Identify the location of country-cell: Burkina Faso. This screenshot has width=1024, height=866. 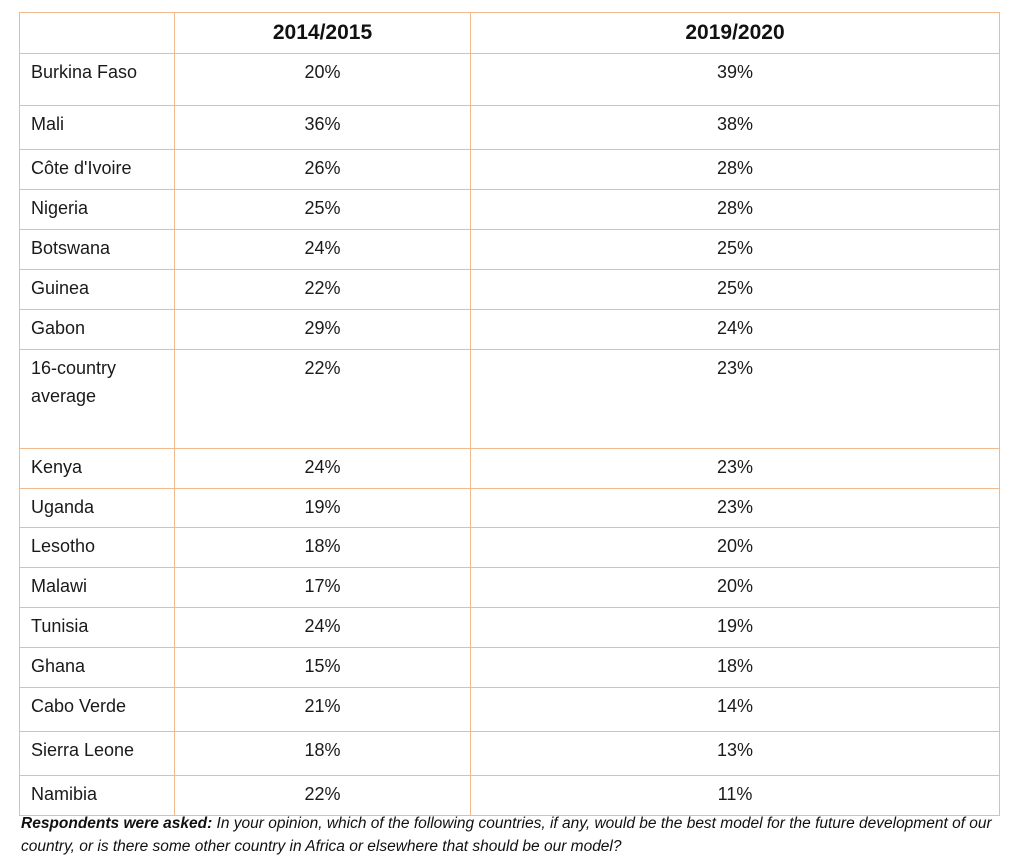
(97, 79).